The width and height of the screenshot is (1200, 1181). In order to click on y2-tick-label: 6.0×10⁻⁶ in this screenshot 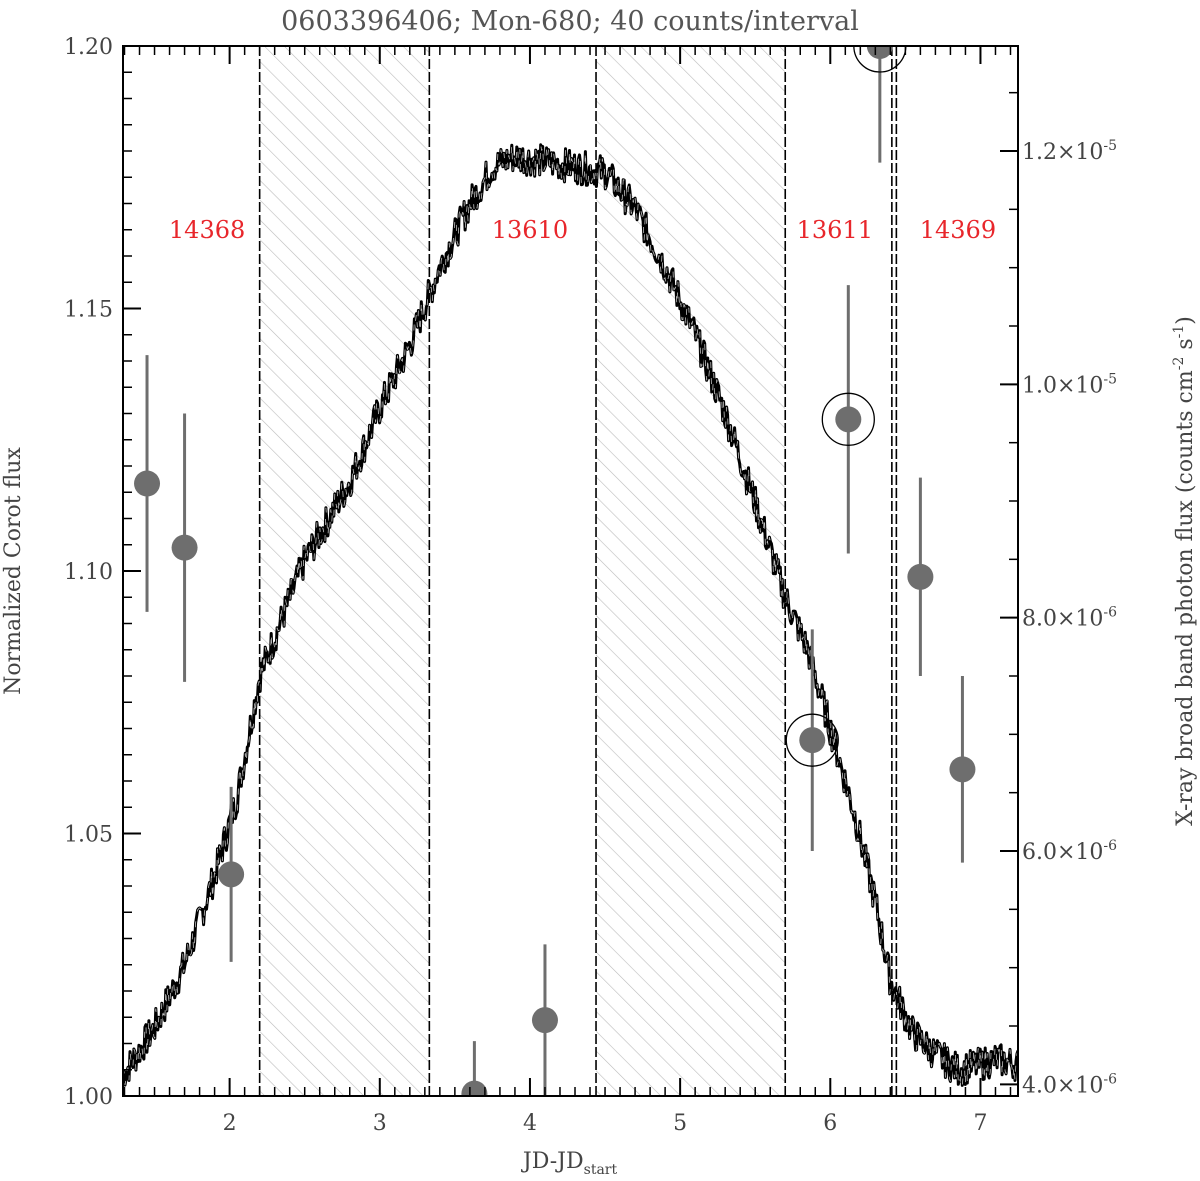, I will do `click(1069, 851)`.